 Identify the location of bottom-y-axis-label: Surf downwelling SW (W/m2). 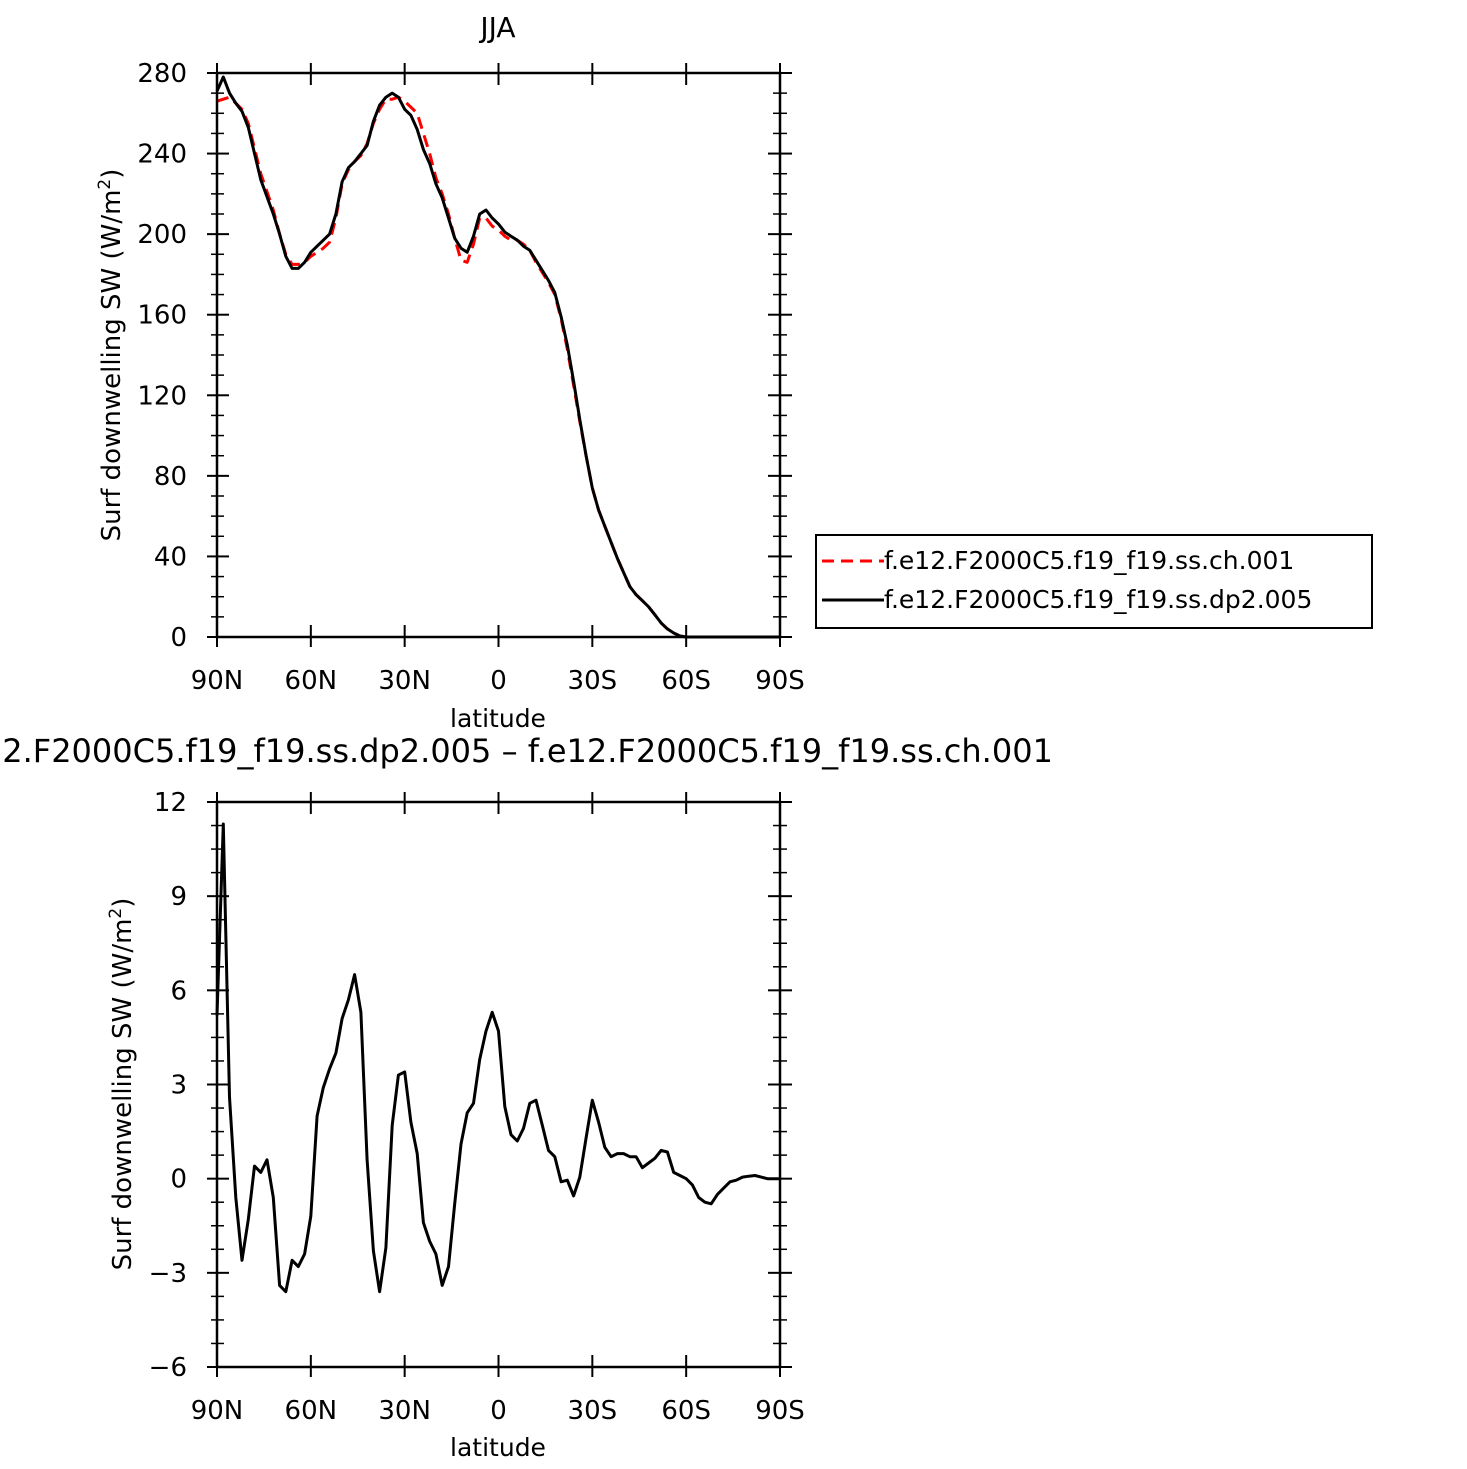
(122, 1084).